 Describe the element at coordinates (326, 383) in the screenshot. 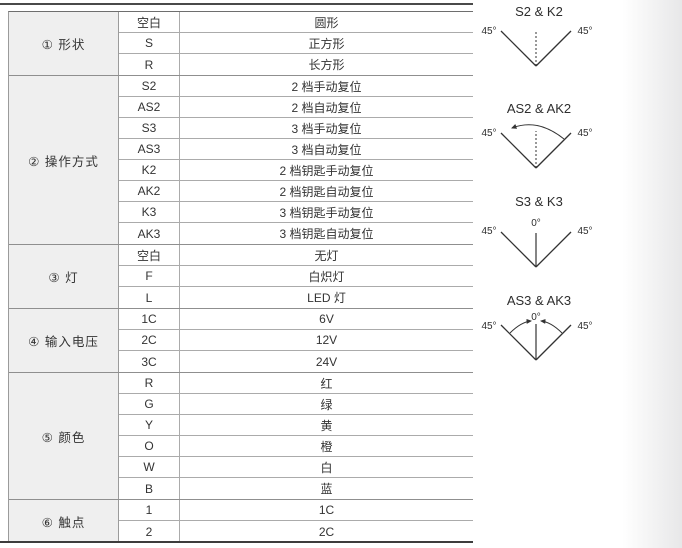

I see `description-cell: 红` at that location.